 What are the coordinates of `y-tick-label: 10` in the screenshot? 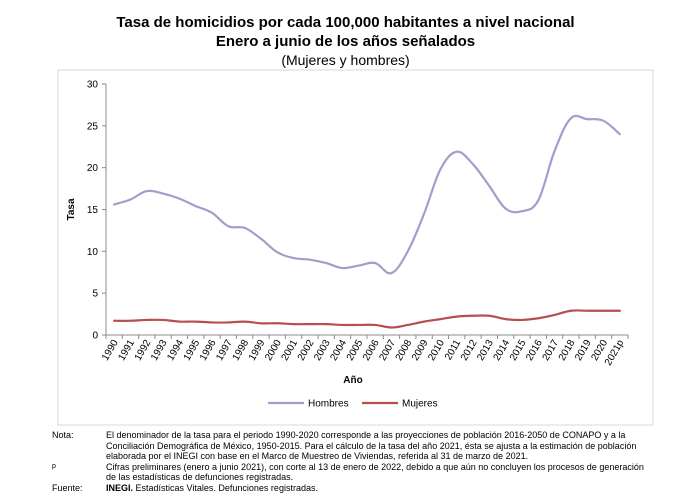 It's located at (93, 252).